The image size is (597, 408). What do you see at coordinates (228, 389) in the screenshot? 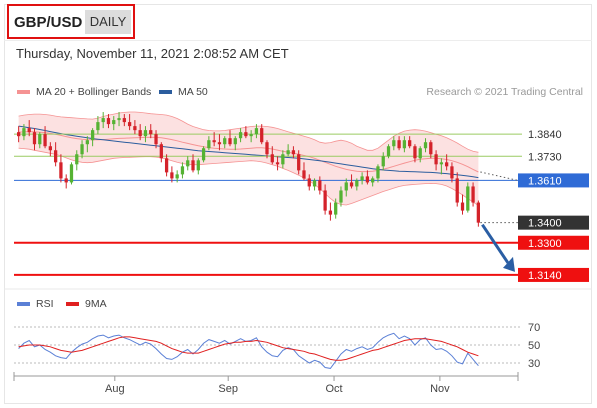
I see `x-tick-label-Sep: Sep` at bounding box center [228, 389].